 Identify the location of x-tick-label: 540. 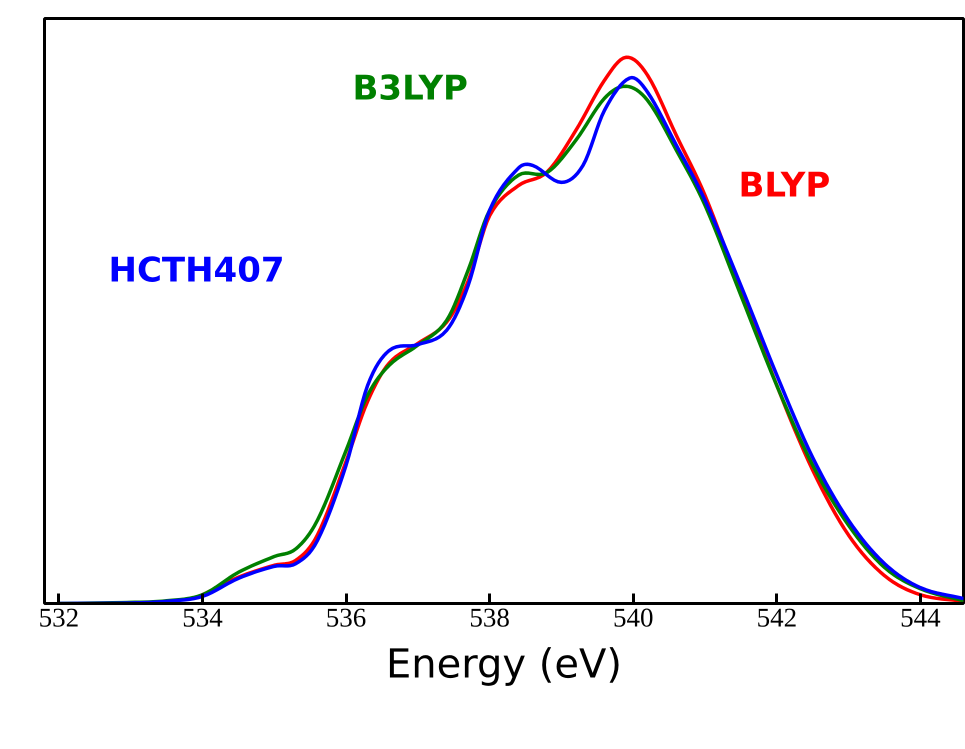
(633, 617).